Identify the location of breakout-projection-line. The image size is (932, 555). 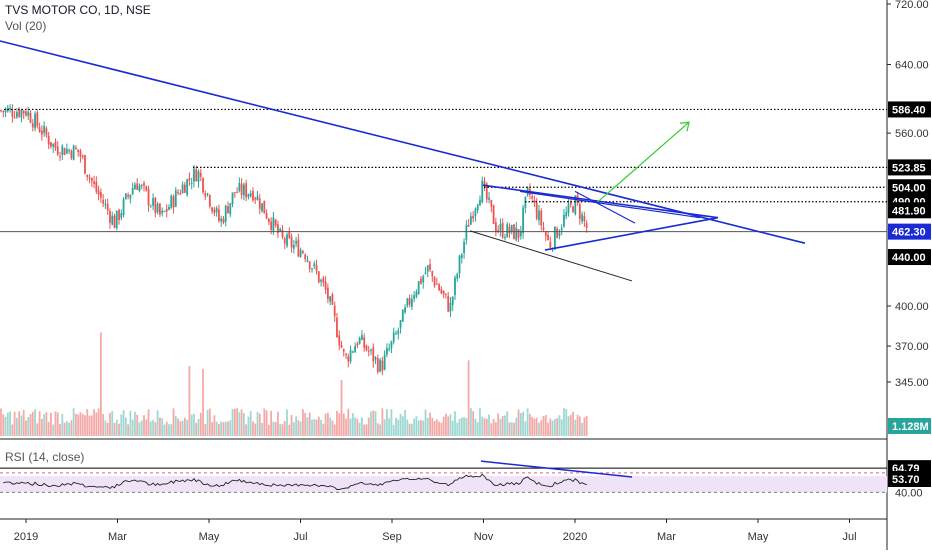
(643, 162).